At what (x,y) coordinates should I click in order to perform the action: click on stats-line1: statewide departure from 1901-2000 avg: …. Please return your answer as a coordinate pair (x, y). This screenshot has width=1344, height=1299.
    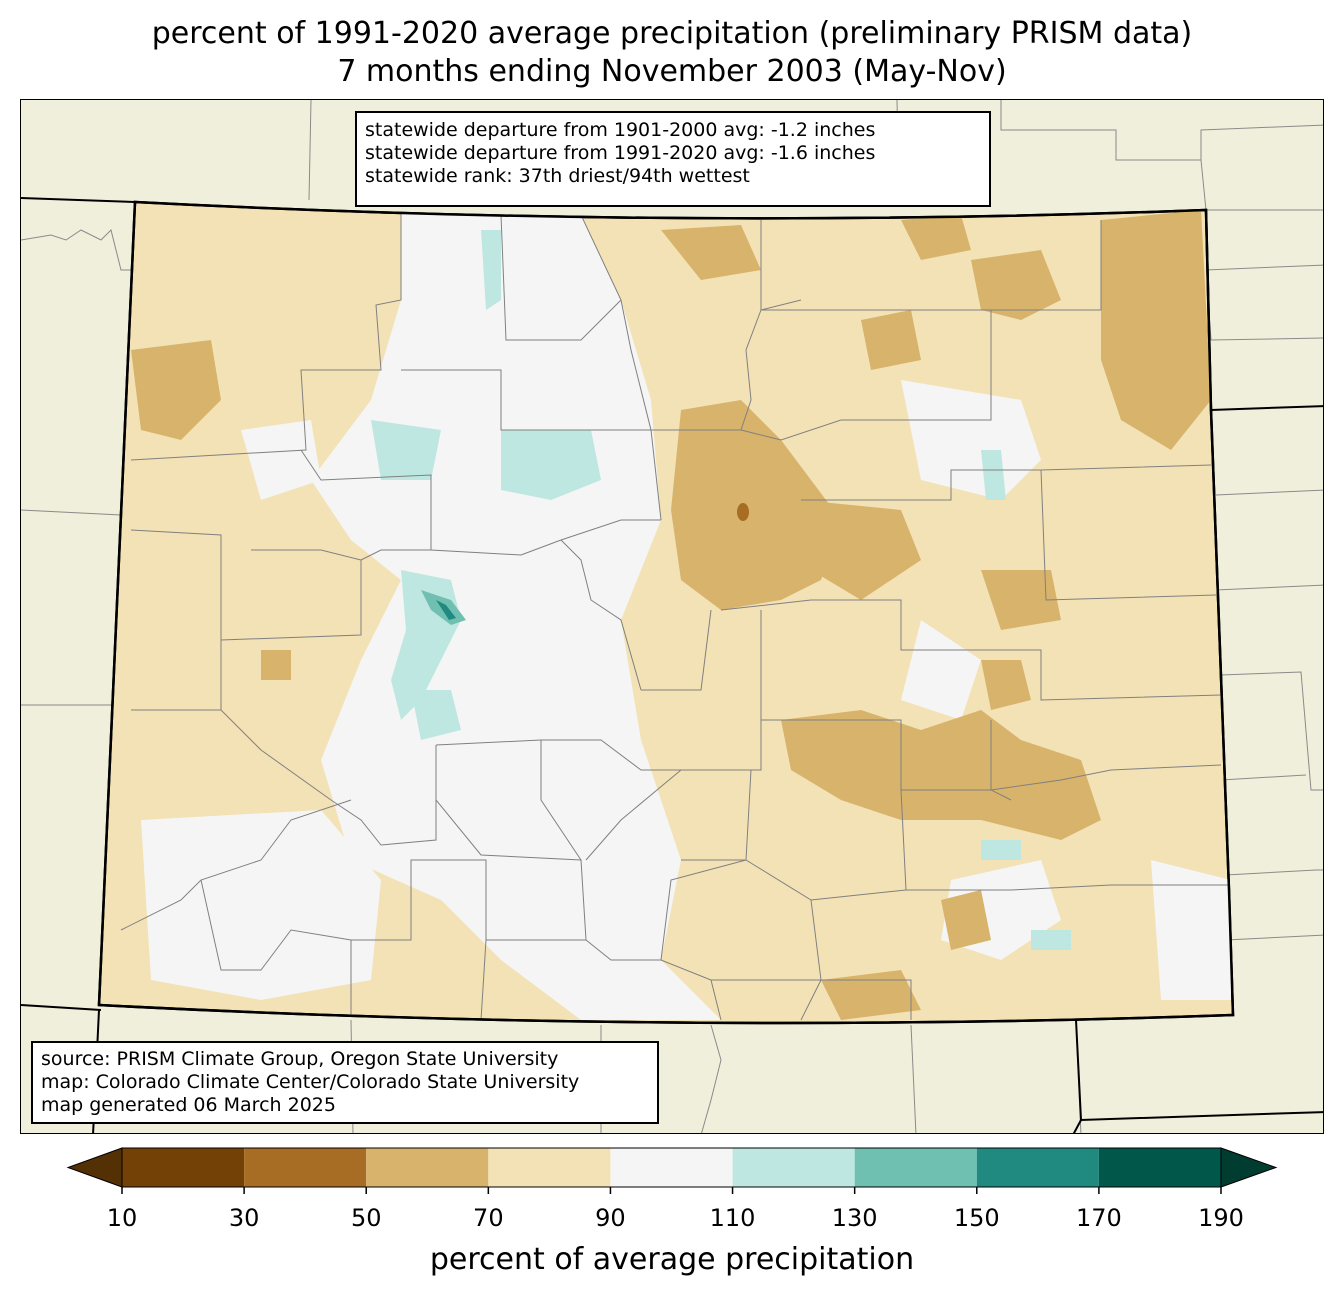
    Looking at the image, I should click on (620, 130).